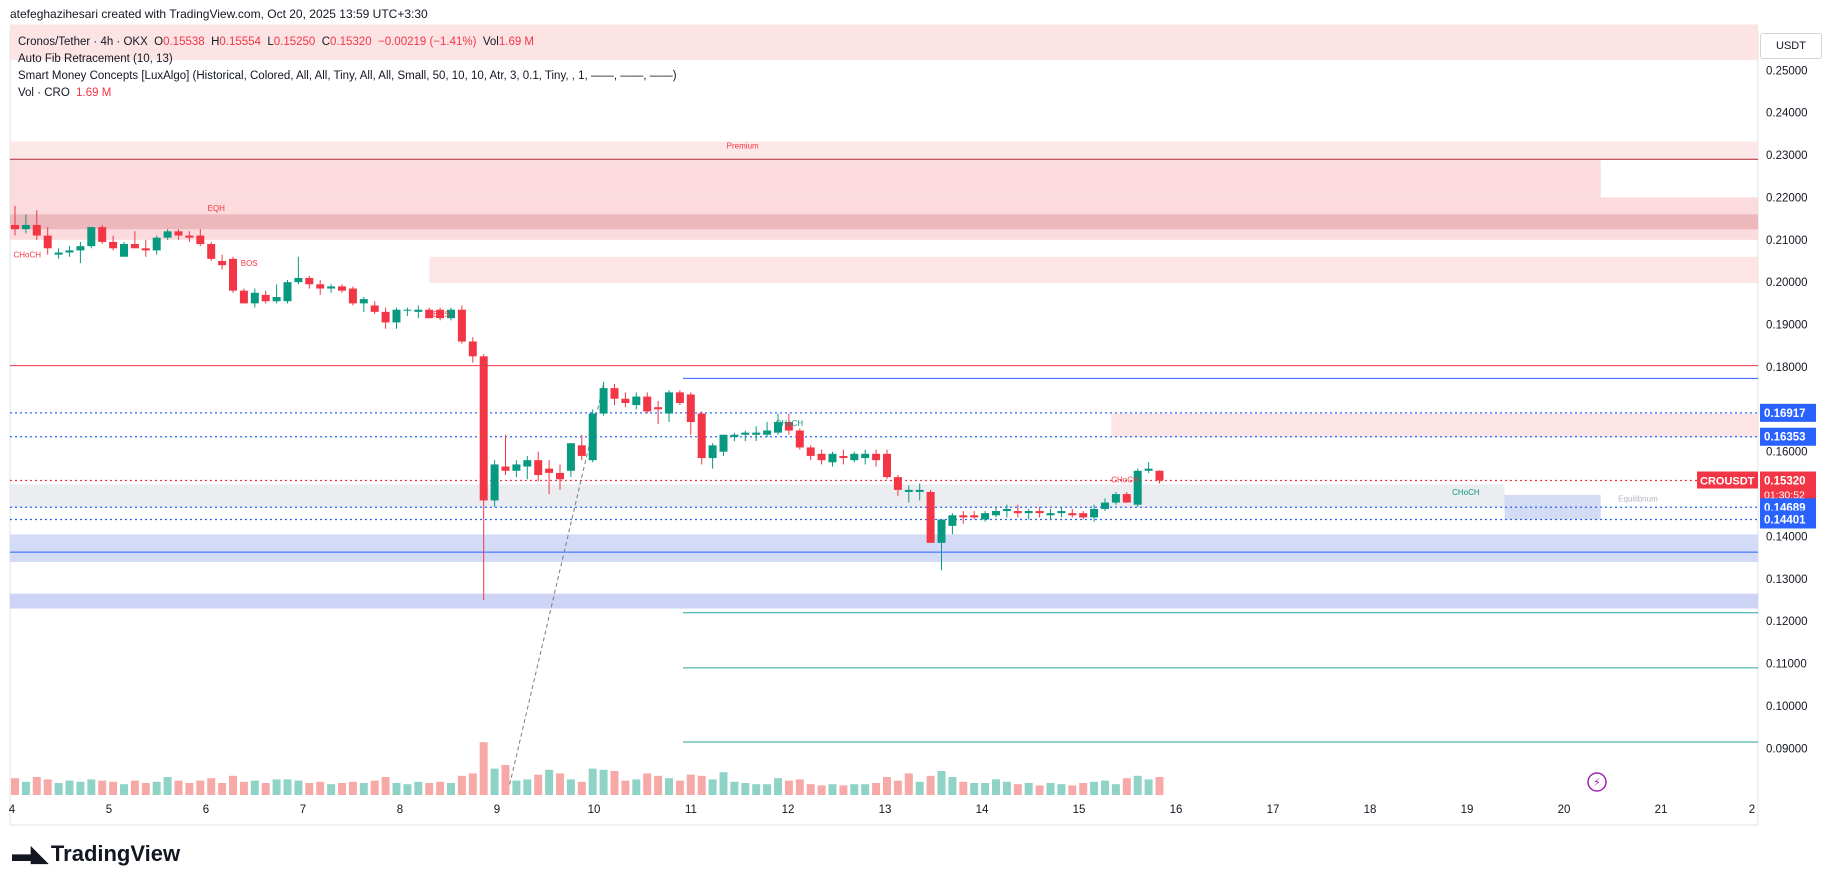 The width and height of the screenshot is (1835, 883). Describe the element at coordinates (743, 145) in the screenshot. I see `smc-label: Premium` at that location.